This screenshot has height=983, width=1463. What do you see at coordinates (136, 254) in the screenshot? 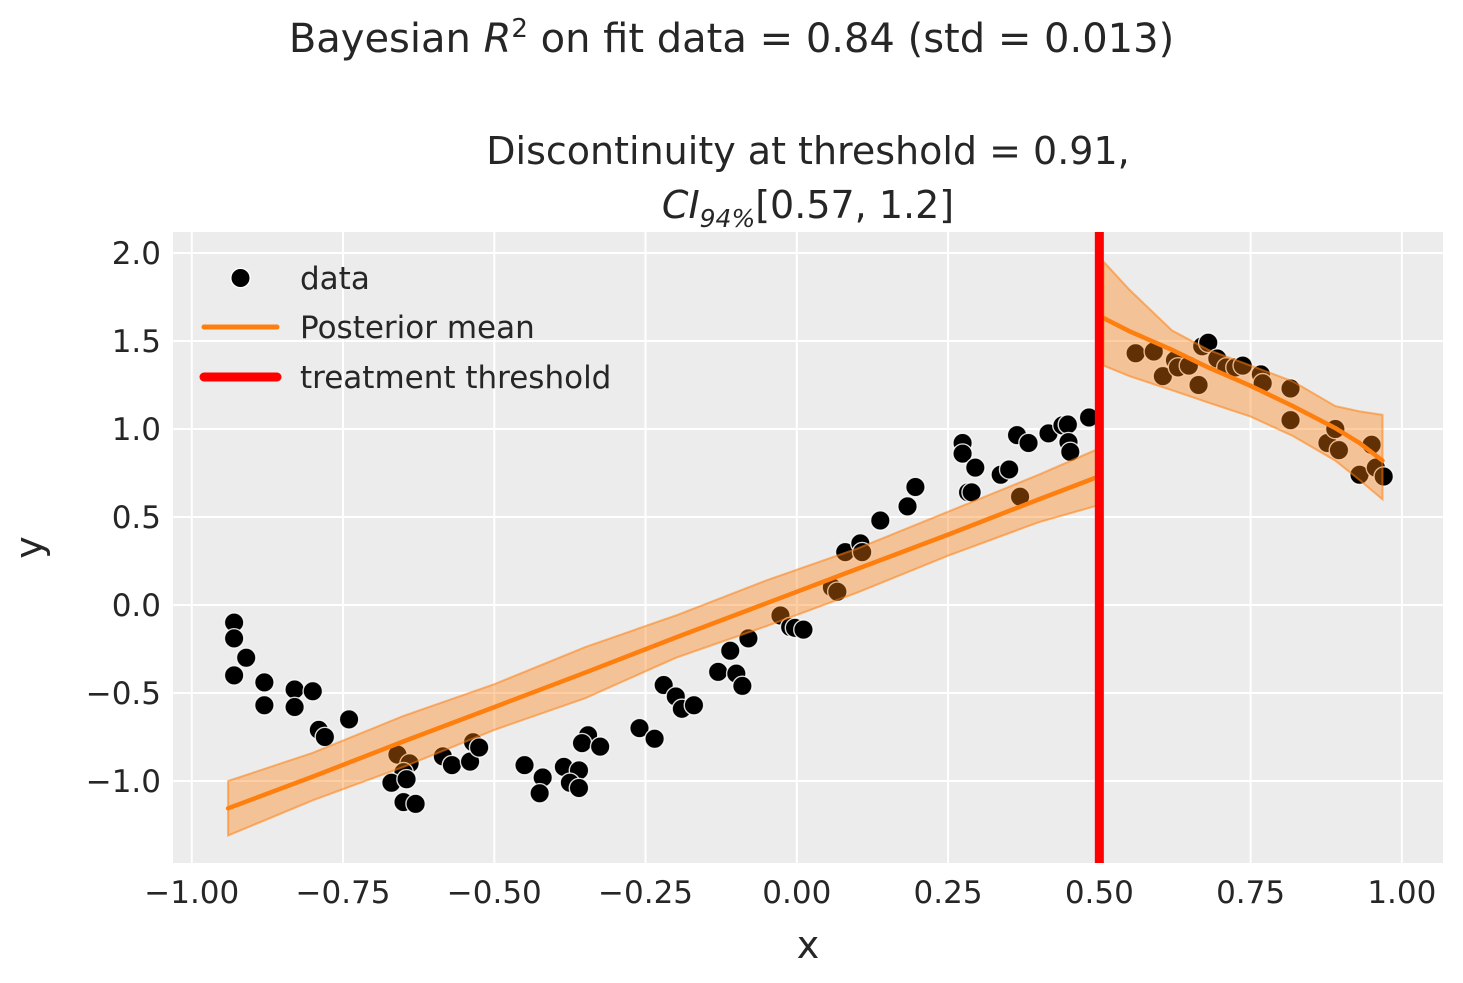
I see `y-tick-label: 2.0` at bounding box center [136, 254].